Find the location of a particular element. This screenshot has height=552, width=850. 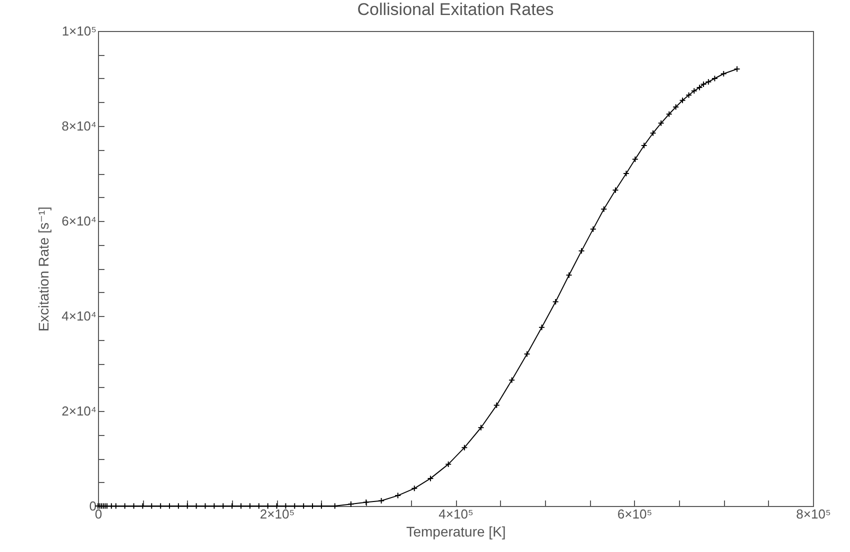

y-tick-label: 2×10⁴ is located at coordinates (79, 411).